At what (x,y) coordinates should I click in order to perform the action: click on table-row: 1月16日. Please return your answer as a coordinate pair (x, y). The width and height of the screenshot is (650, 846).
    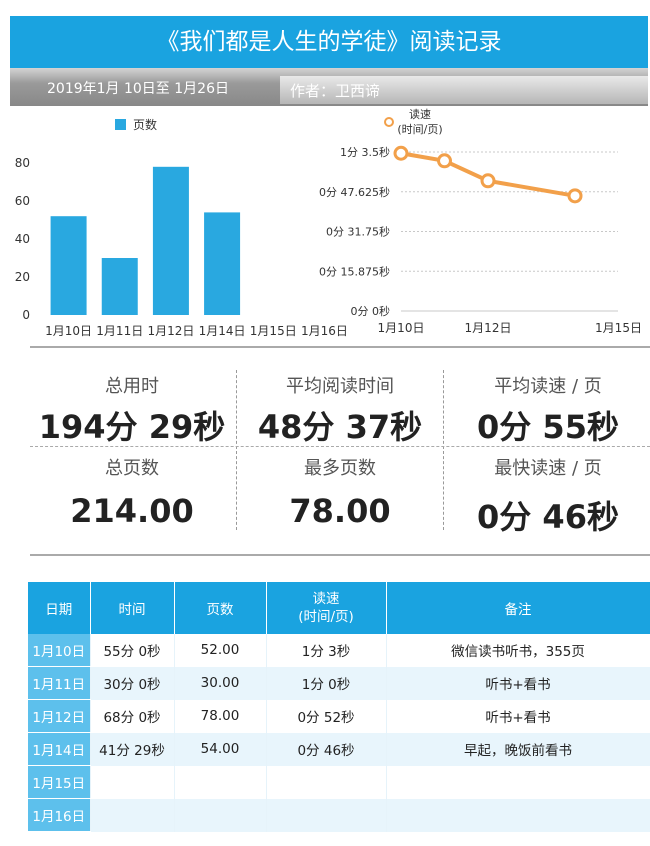
    Looking at the image, I should click on (339, 815).